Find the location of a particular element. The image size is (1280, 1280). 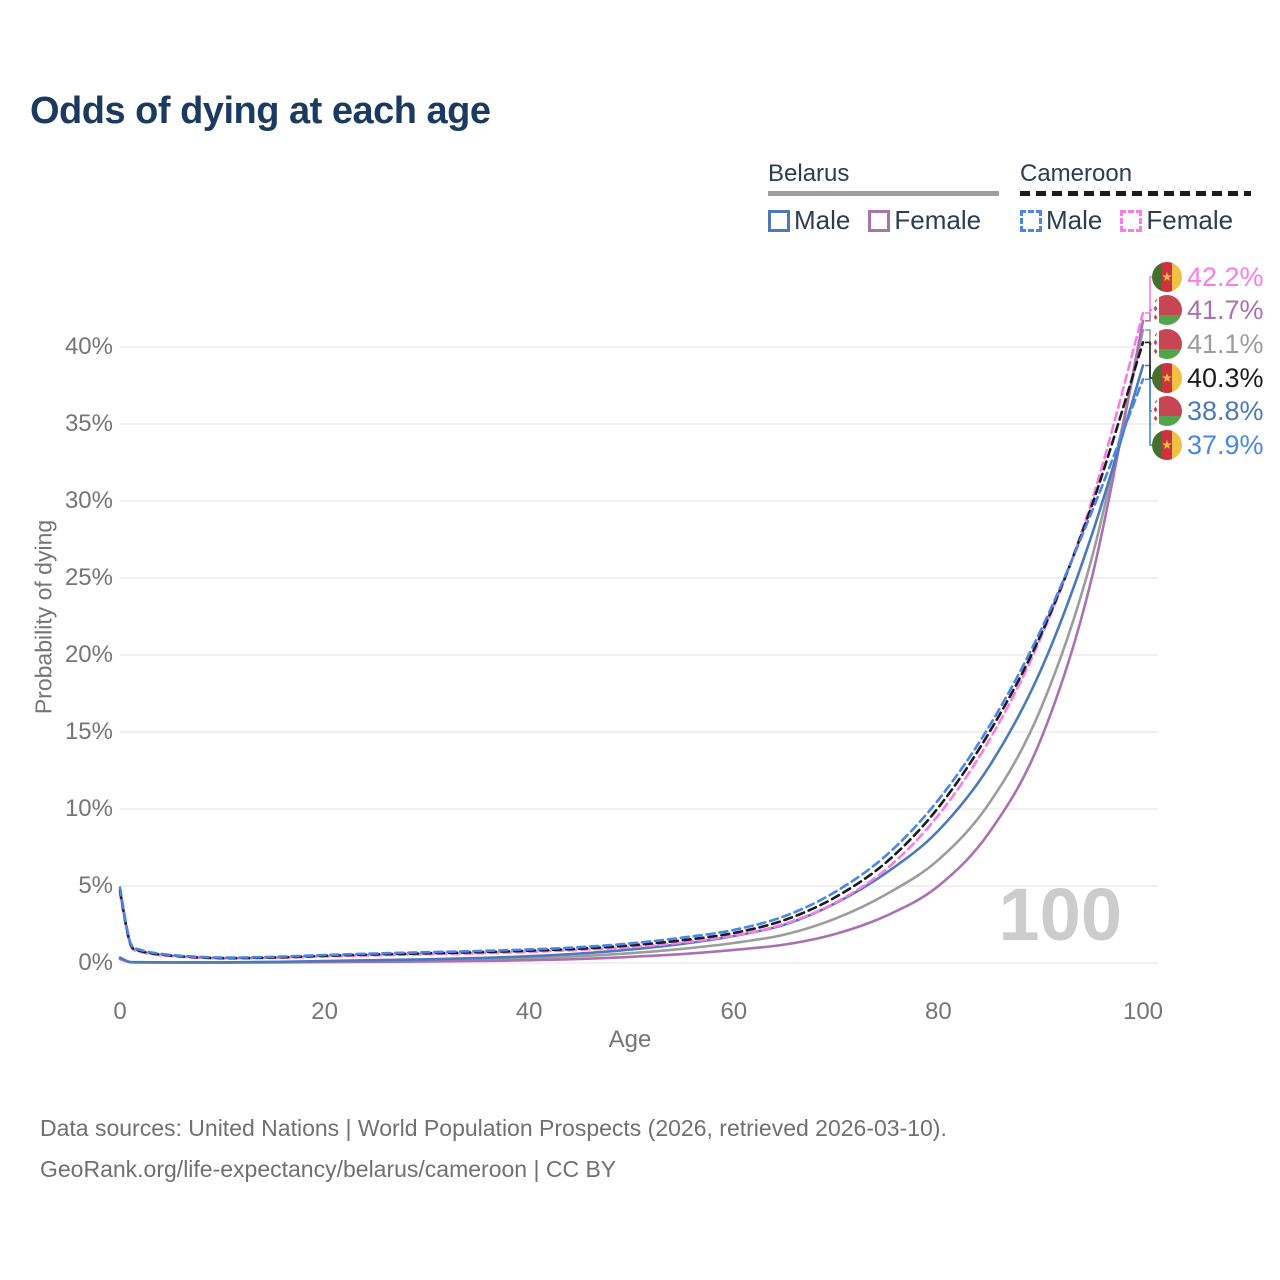

legend-item-cameroon-male: Male is located at coordinates (1061, 220).